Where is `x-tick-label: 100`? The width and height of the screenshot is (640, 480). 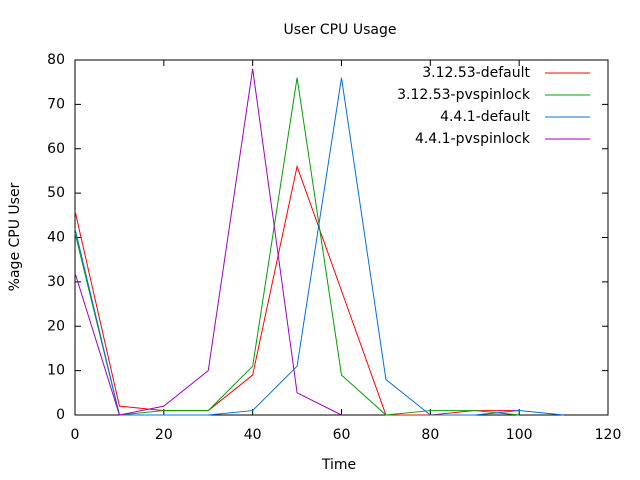 x-tick-label: 100 is located at coordinates (519, 435).